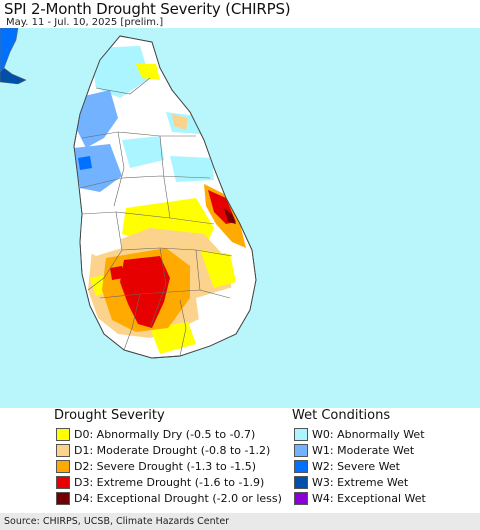 Image resolution: width=480 pixels, height=530 pixels. I want to click on wet-area-w1-northwest, so click(97, 119).